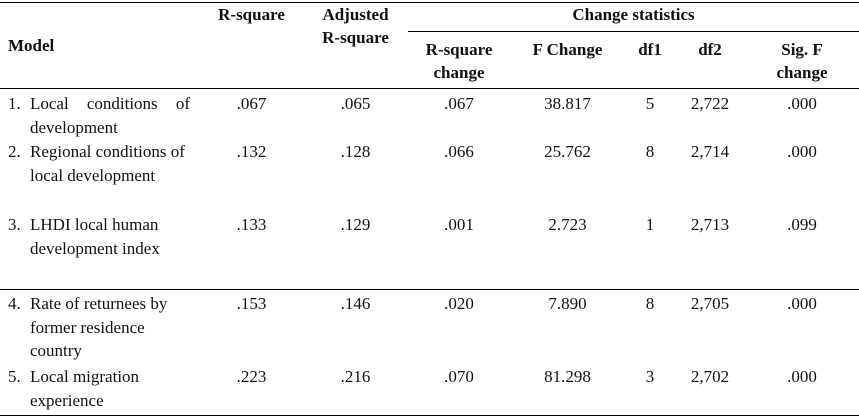 Image resolution: width=859 pixels, height=419 pixels. What do you see at coordinates (14, 376) in the screenshot?
I see `model-number: 5.` at bounding box center [14, 376].